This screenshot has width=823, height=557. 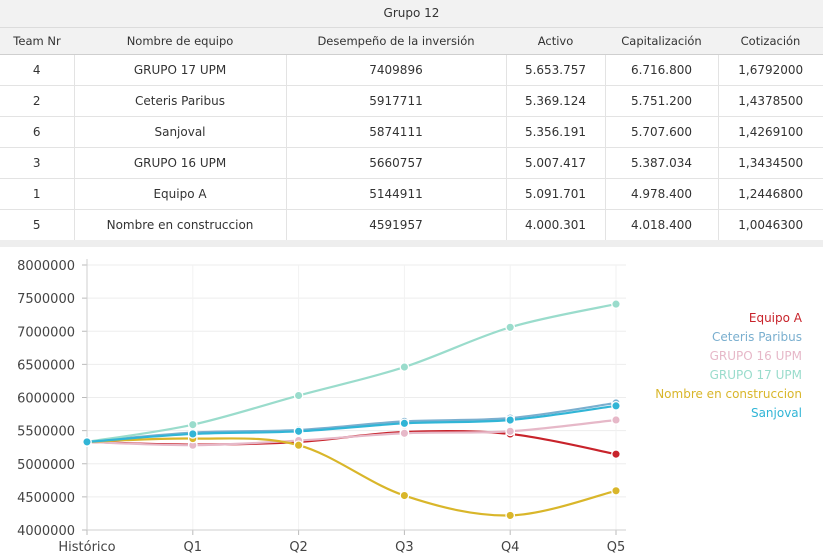 I want to click on cell-performance: 5144911, so click(x=396, y=194).